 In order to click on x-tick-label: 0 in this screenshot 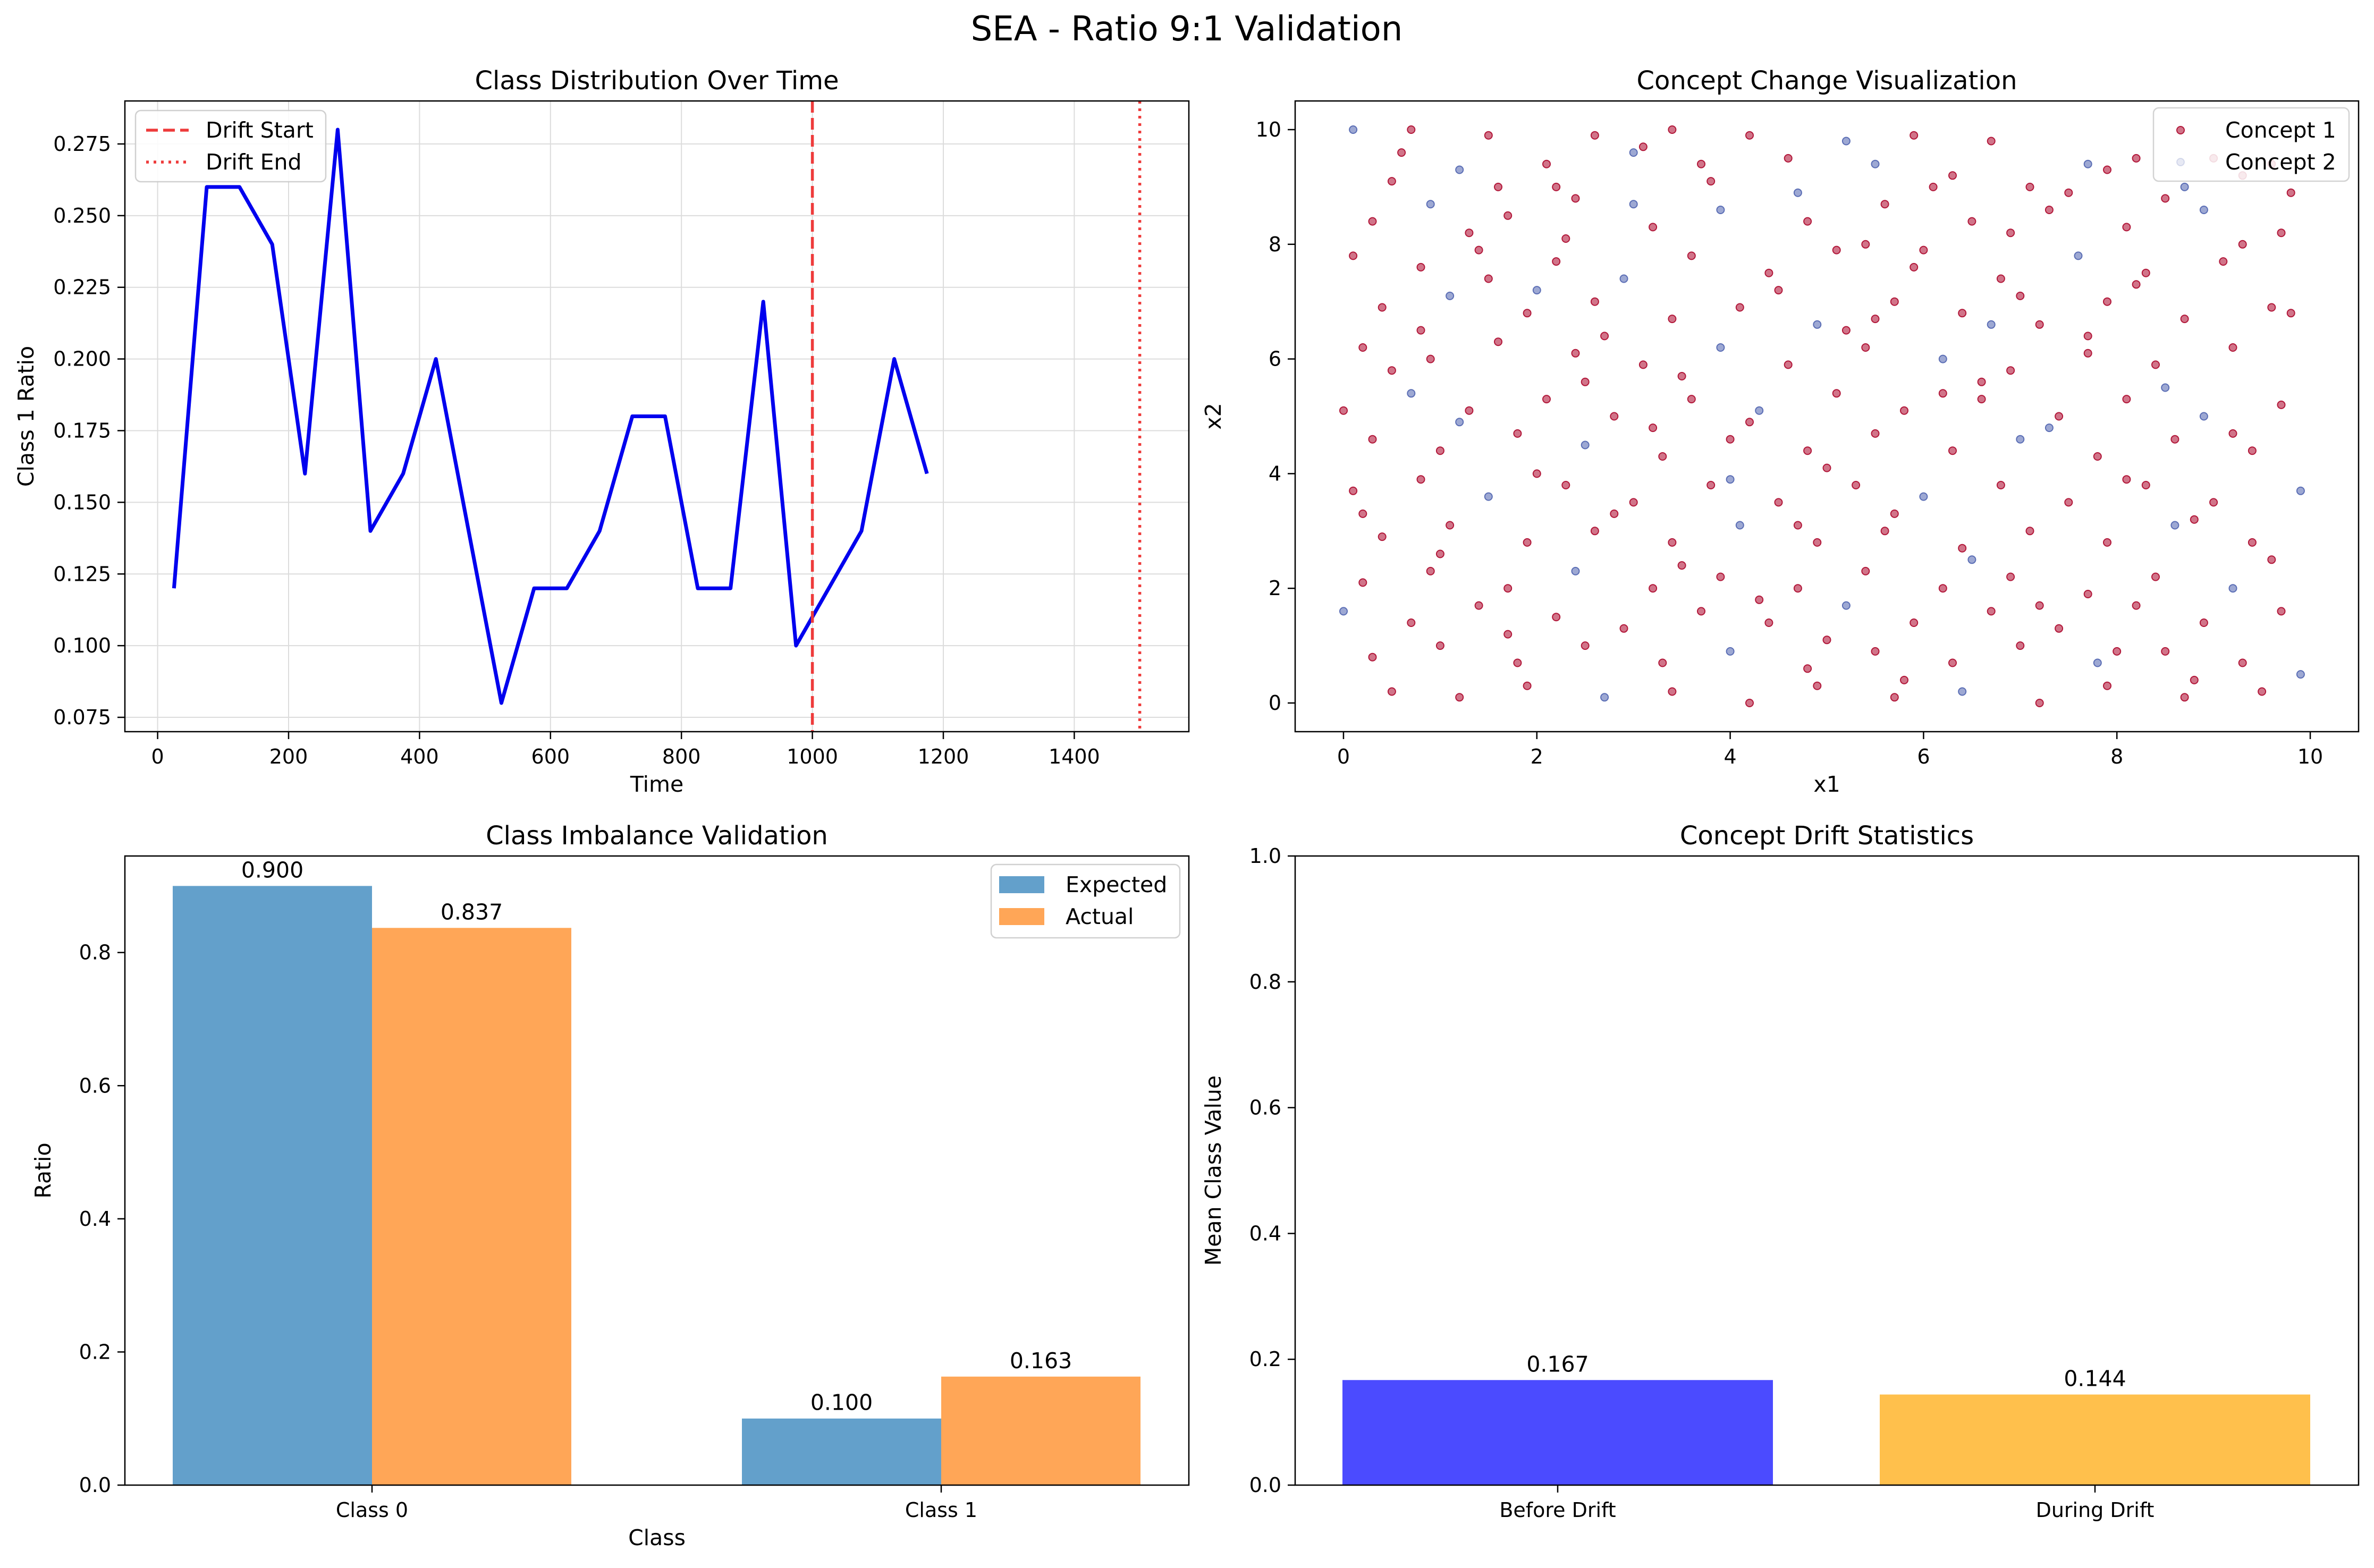, I will do `click(1343, 756)`.